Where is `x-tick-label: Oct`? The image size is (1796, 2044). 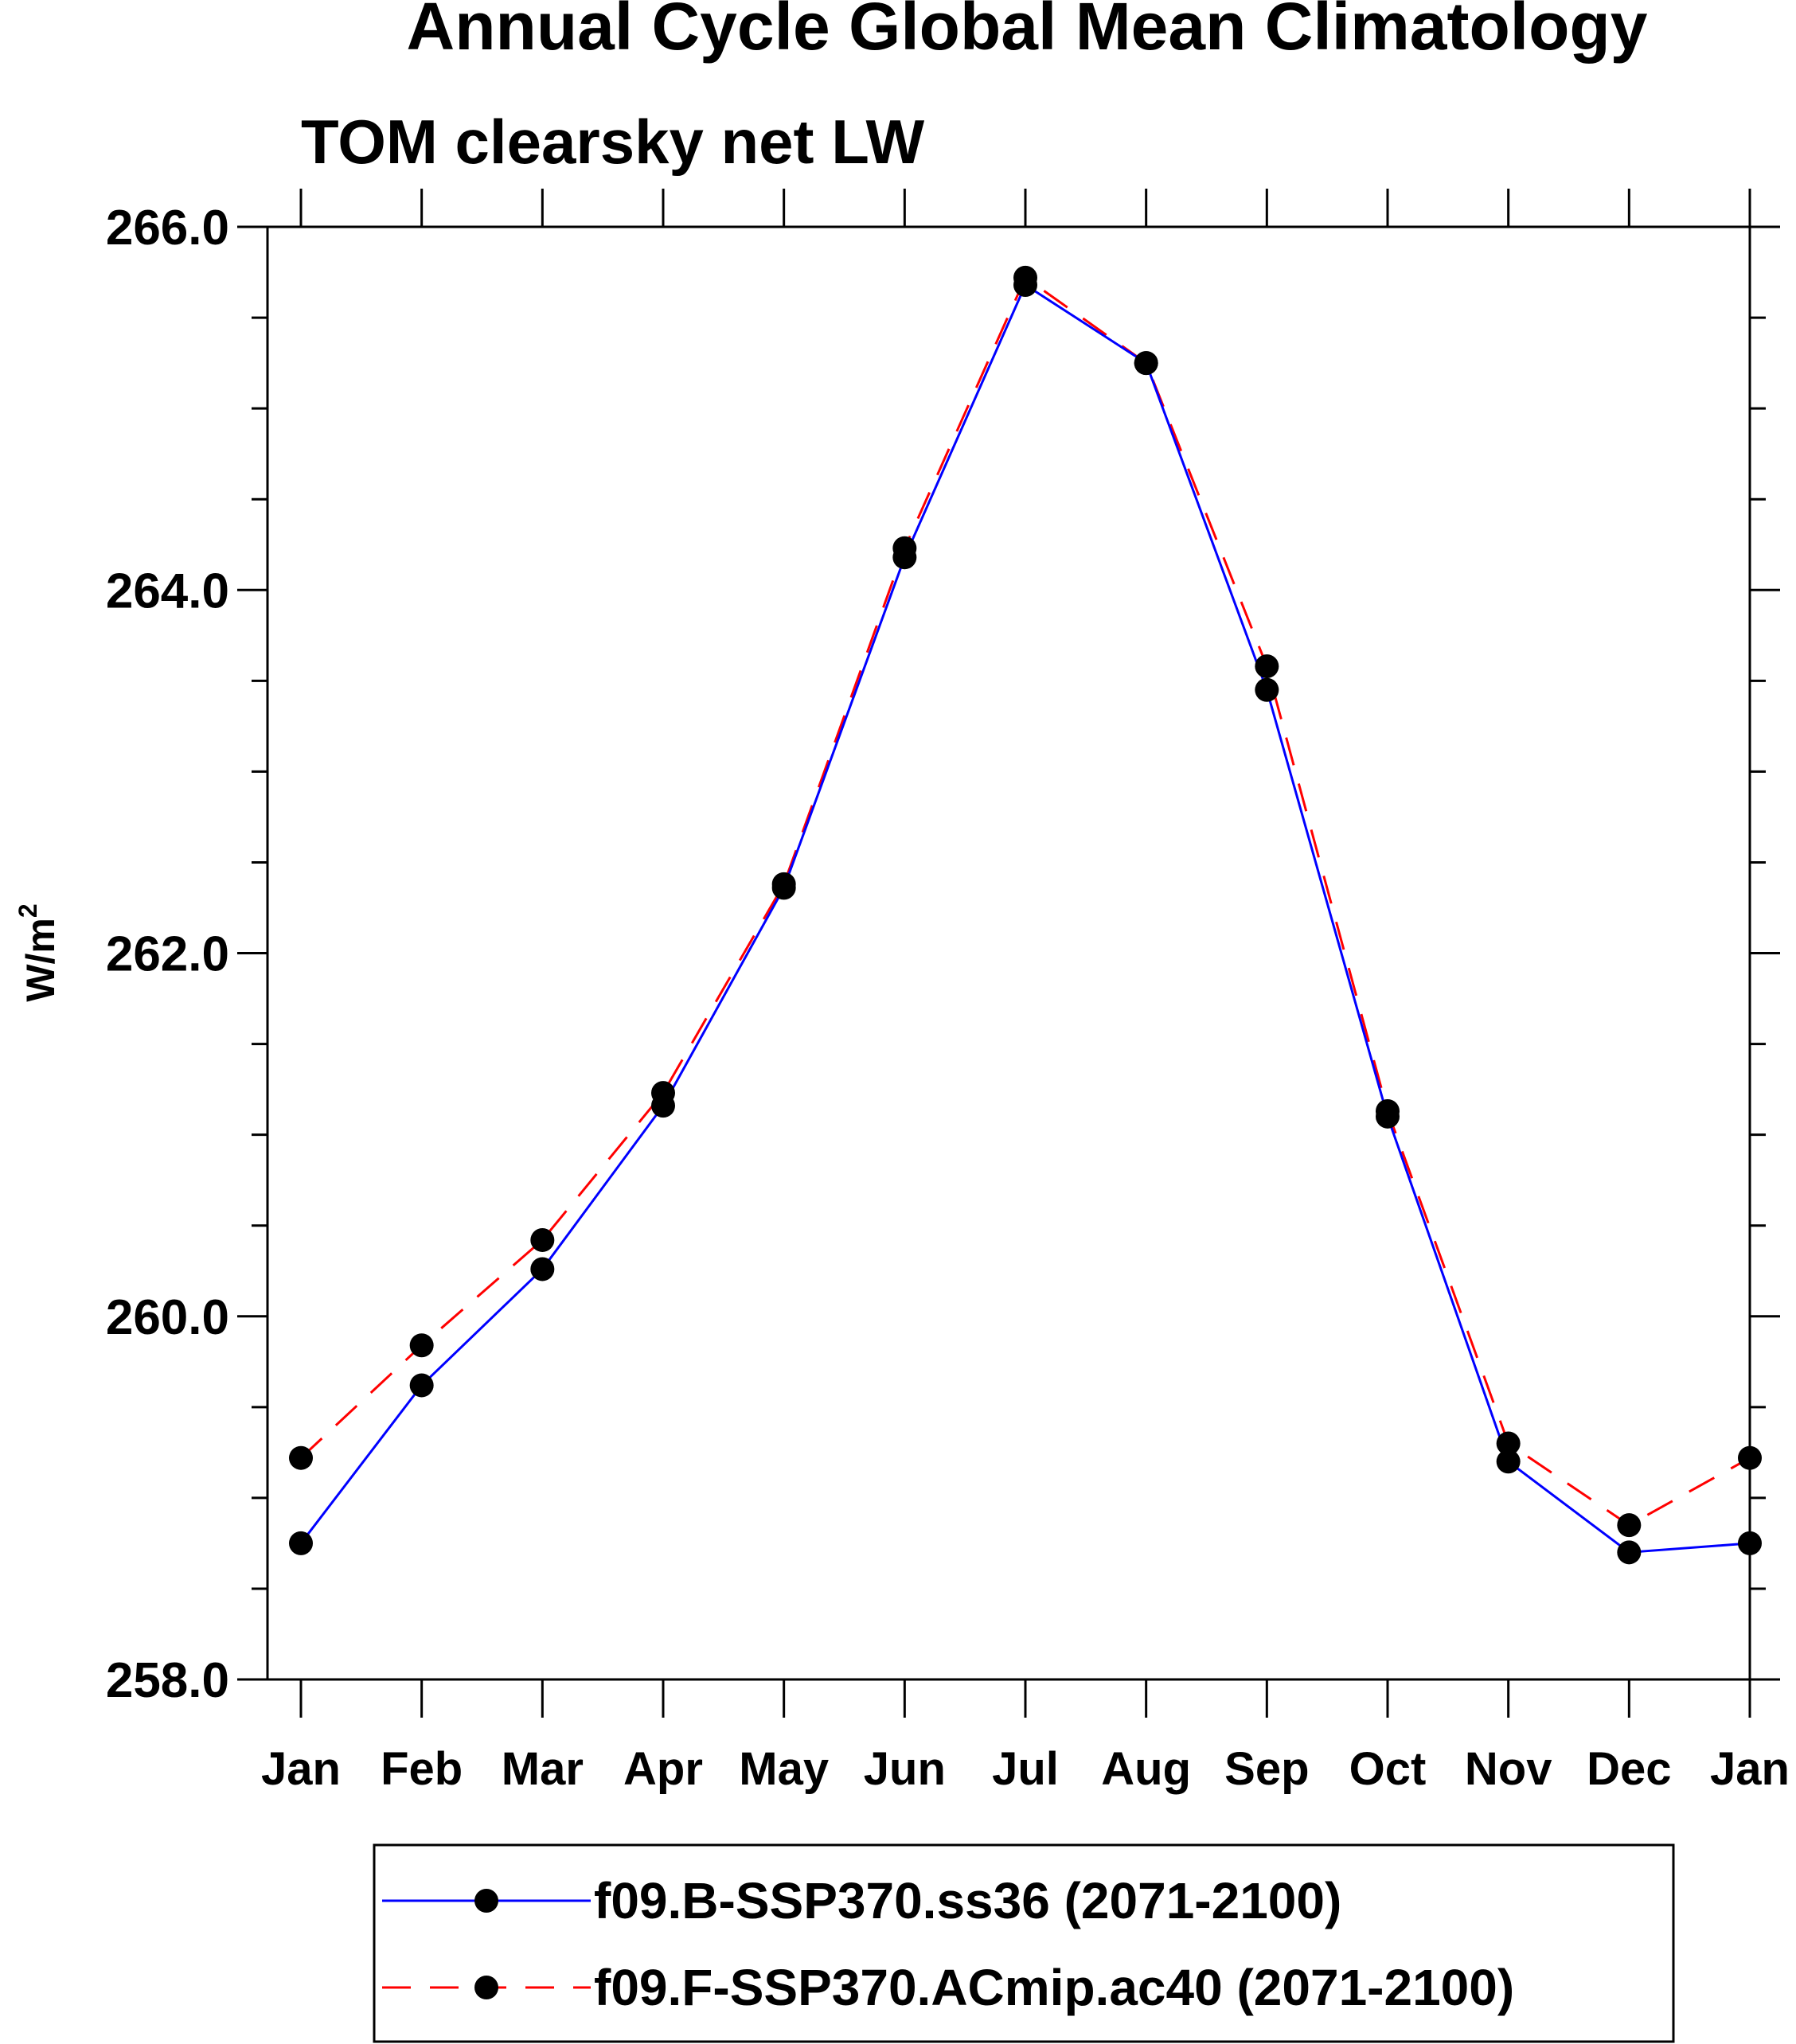
x-tick-label: Oct is located at coordinates (1388, 1769).